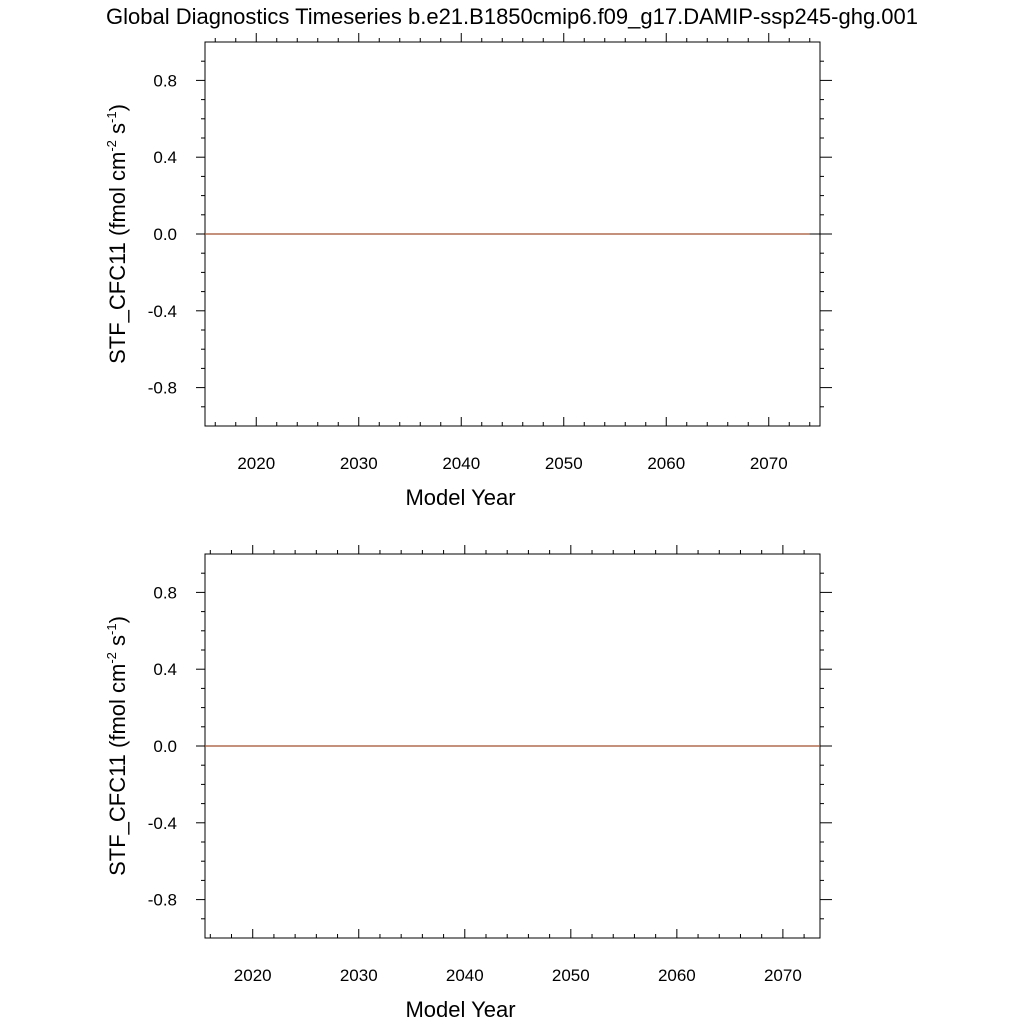 The height and width of the screenshot is (1024, 1024). What do you see at coordinates (117, 770) in the screenshot?
I see `chart-2-y-axis-title-part: STF_CFC11 (fmol cm` at bounding box center [117, 770].